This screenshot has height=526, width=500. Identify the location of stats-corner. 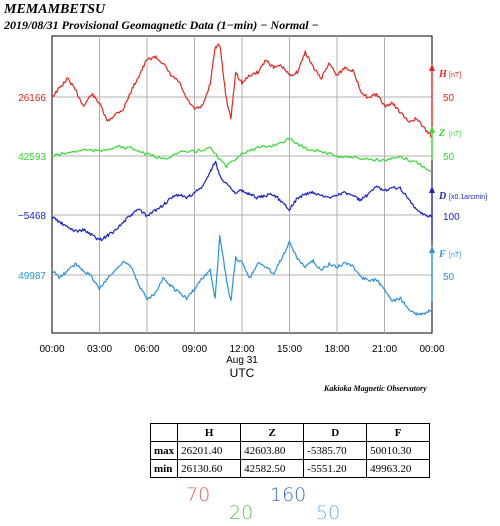
(164, 432).